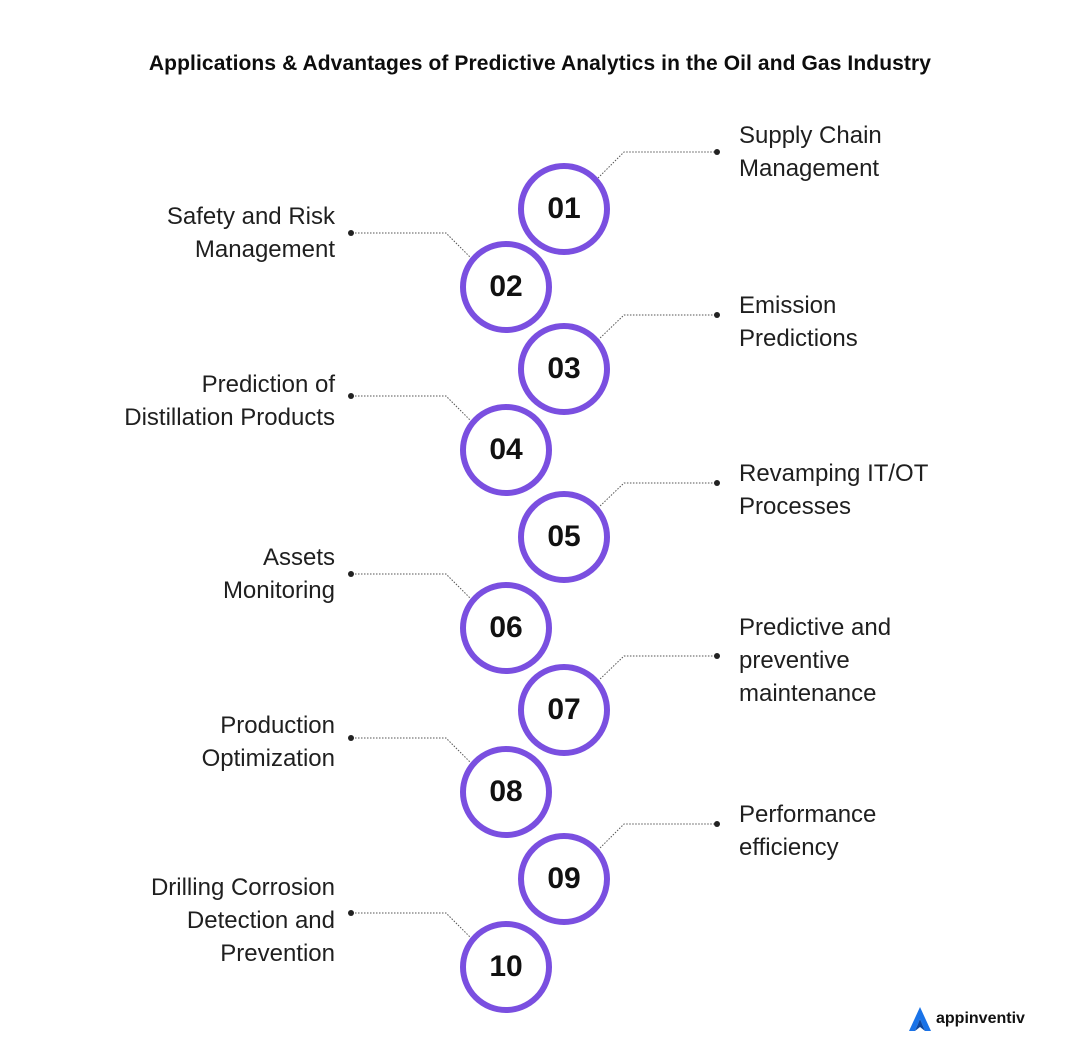  Describe the element at coordinates (242, 887) in the screenshot. I see `label-line: Drilling Corrosion` at that location.